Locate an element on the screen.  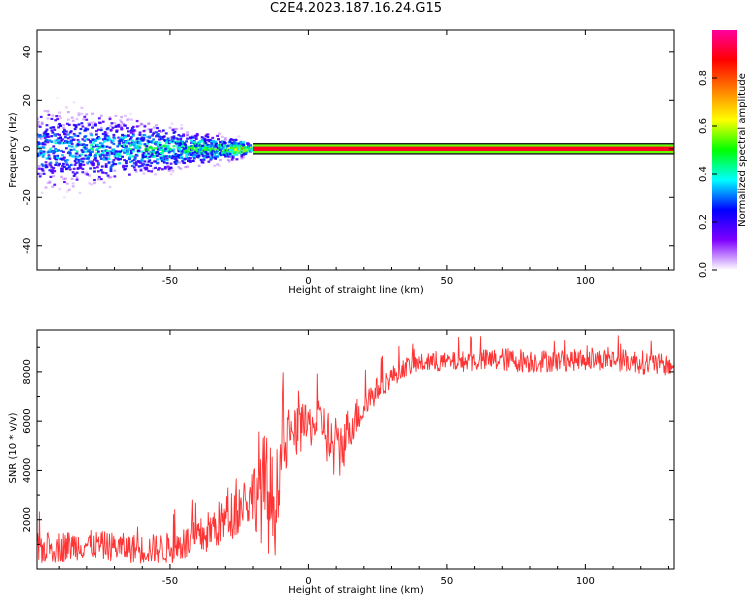
spectrogram-x-tick-label: 50 is located at coordinates (447, 281).